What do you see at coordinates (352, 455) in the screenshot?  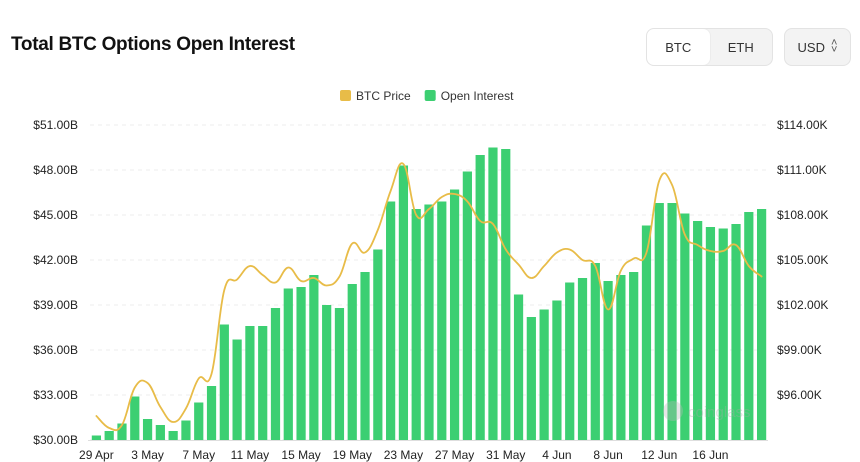 I see `x-tick-label: 19 May` at bounding box center [352, 455].